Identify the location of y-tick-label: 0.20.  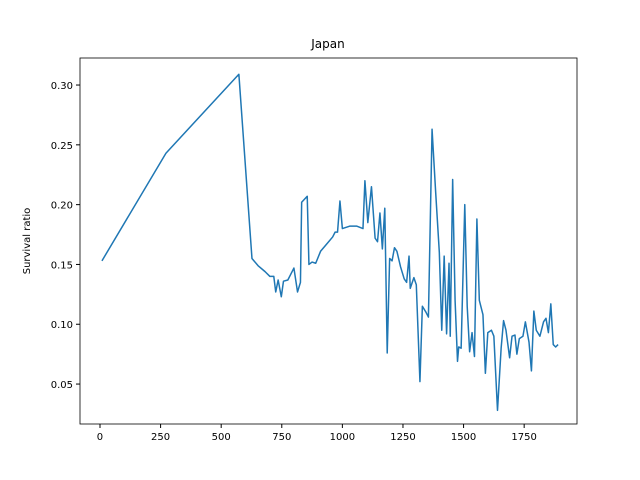
(62, 206).